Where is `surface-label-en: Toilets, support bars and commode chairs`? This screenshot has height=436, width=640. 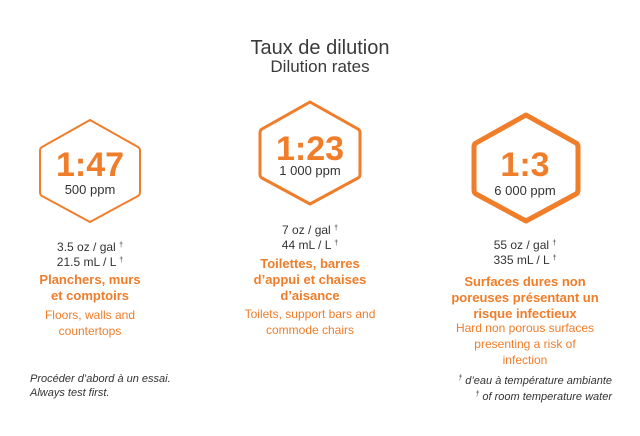 surface-label-en: Toilets, support bars and commode chairs is located at coordinates (310, 322).